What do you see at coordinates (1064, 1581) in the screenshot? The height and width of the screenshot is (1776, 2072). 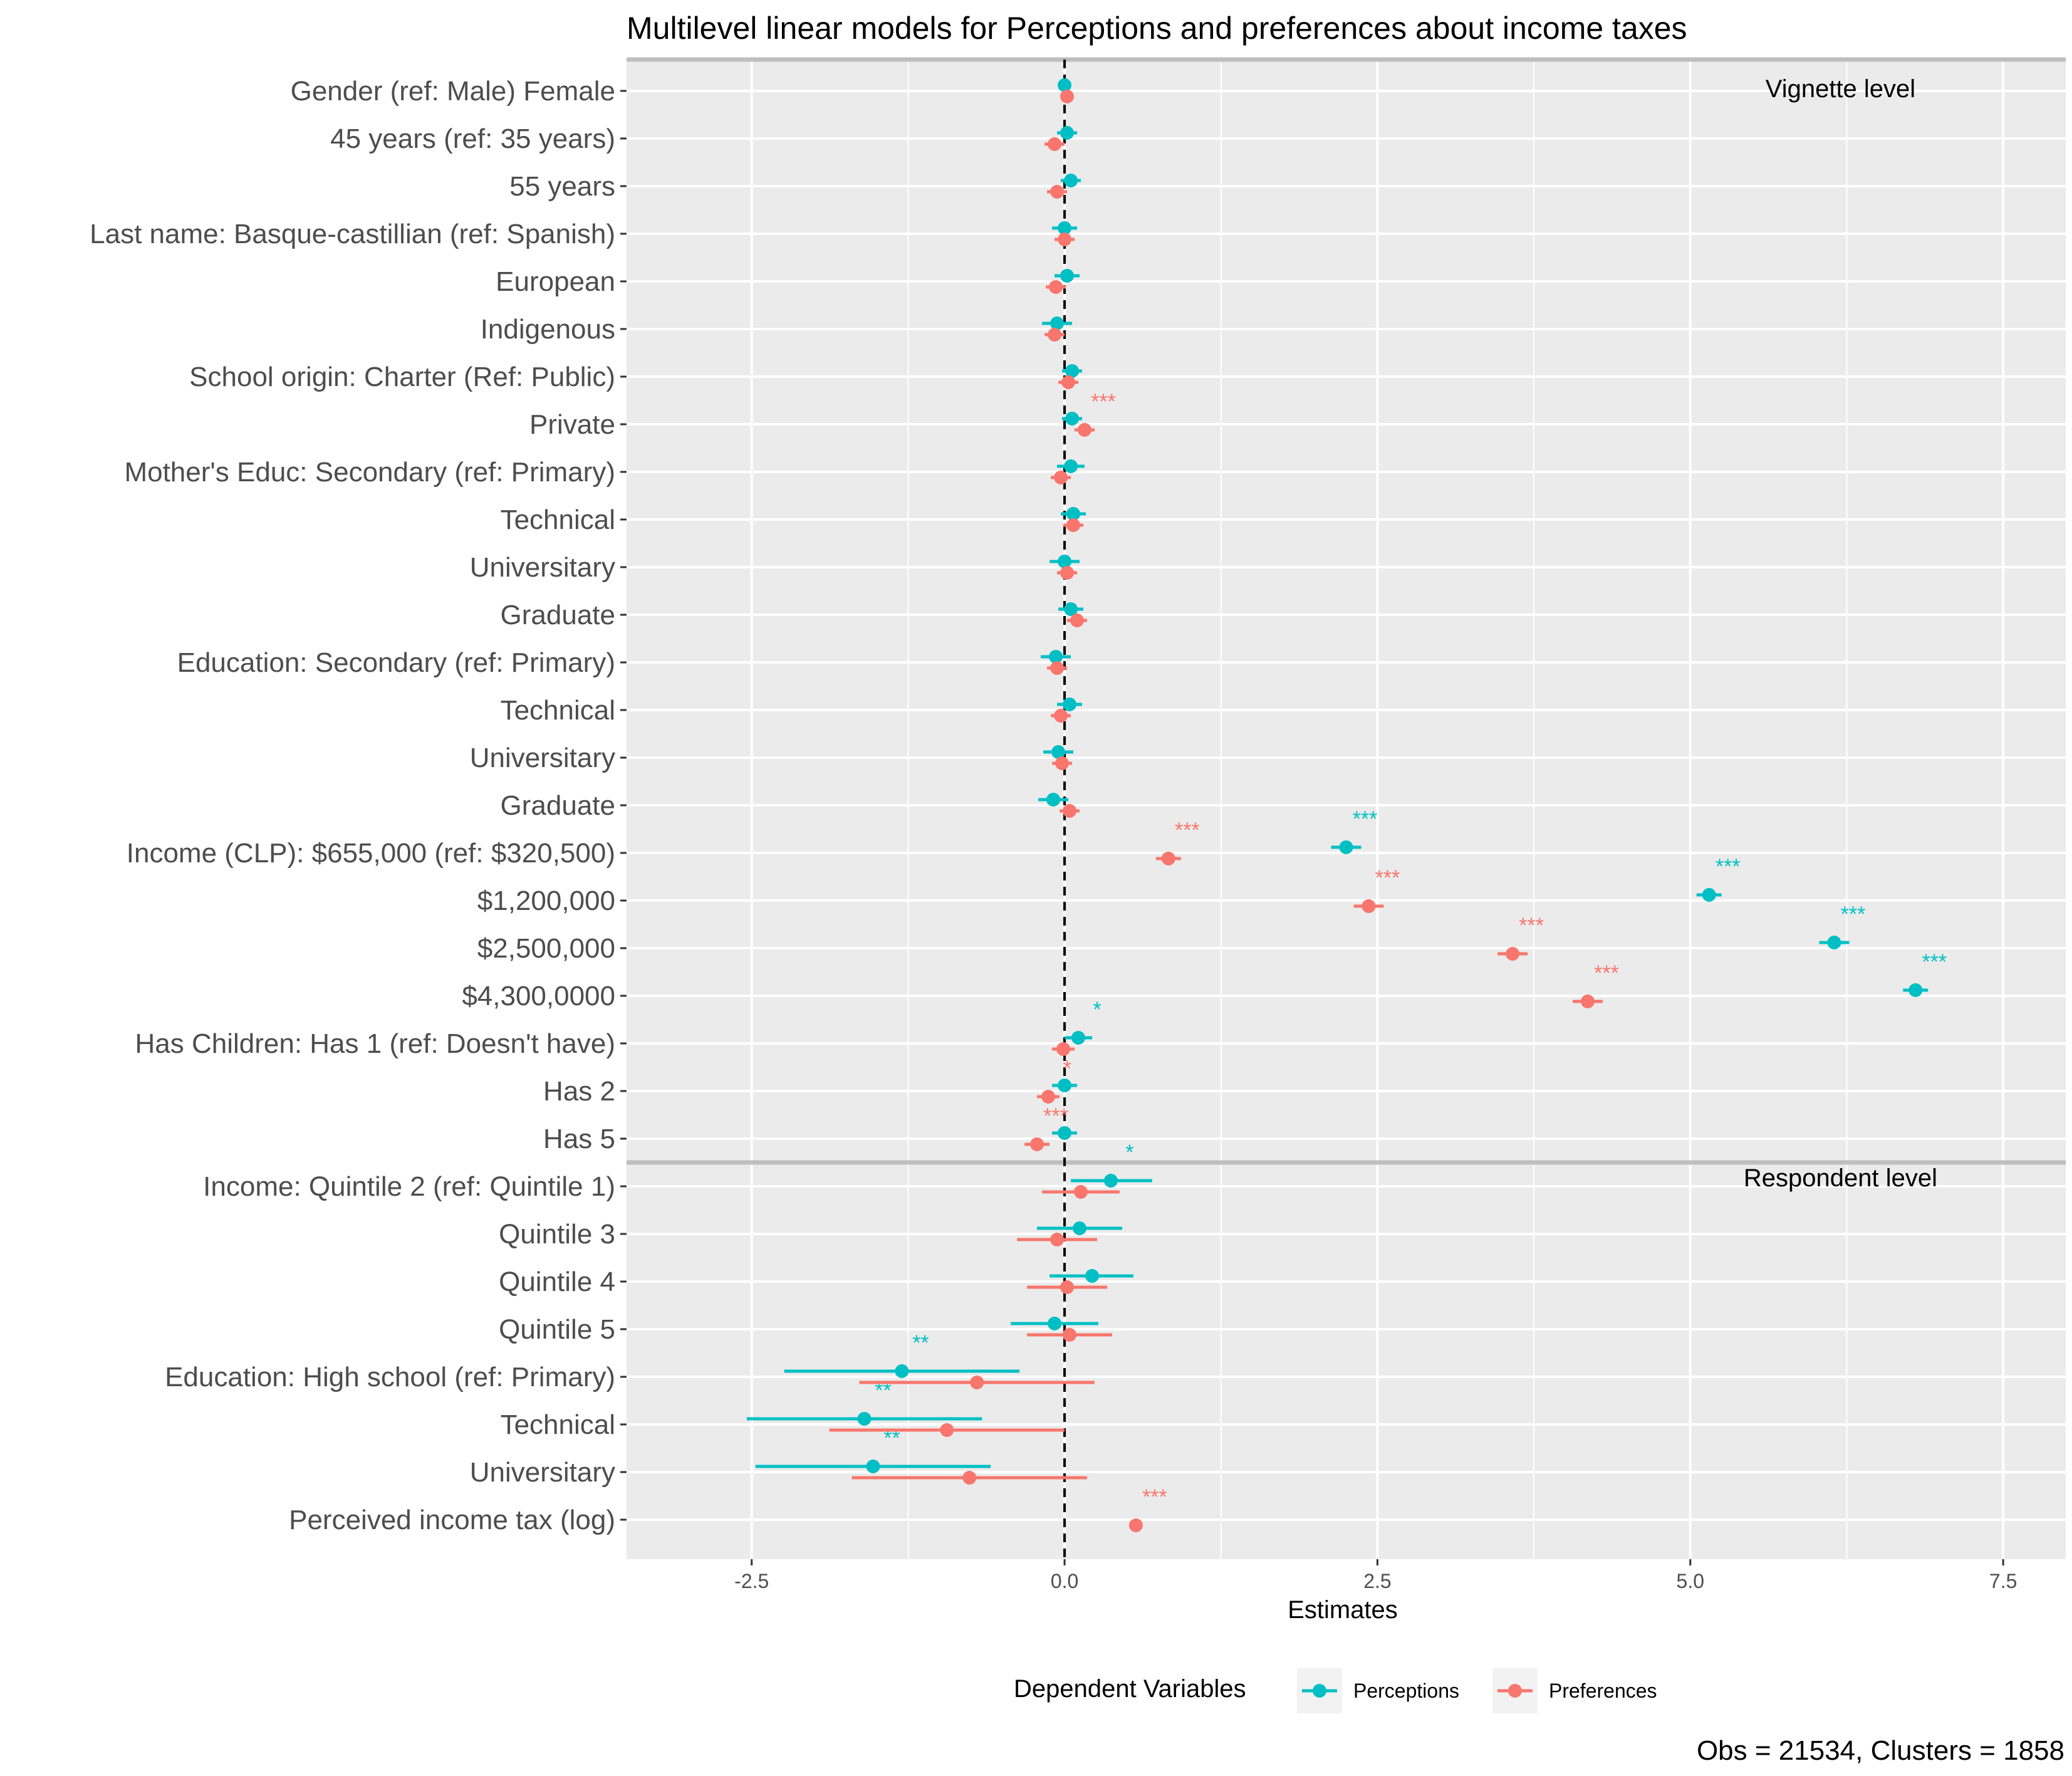 I see `x-tick-label: 0.0` at bounding box center [1064, 1581].